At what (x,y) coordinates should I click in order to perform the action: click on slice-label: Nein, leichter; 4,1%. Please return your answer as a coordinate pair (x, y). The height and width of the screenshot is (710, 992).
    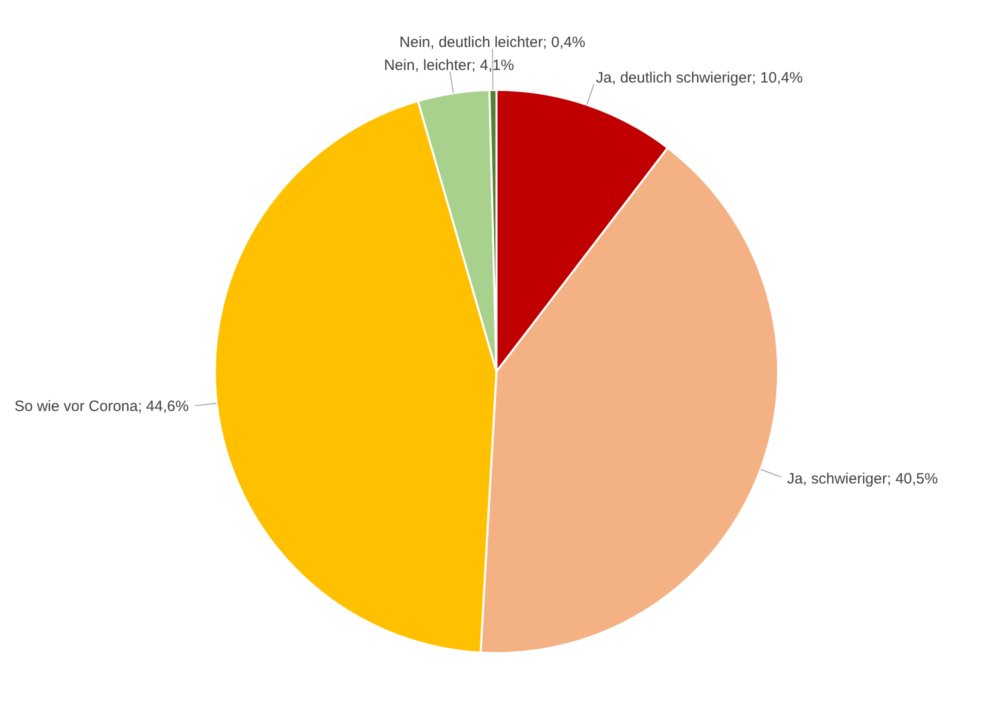
    Looking at the image, I should click on (449, 65).